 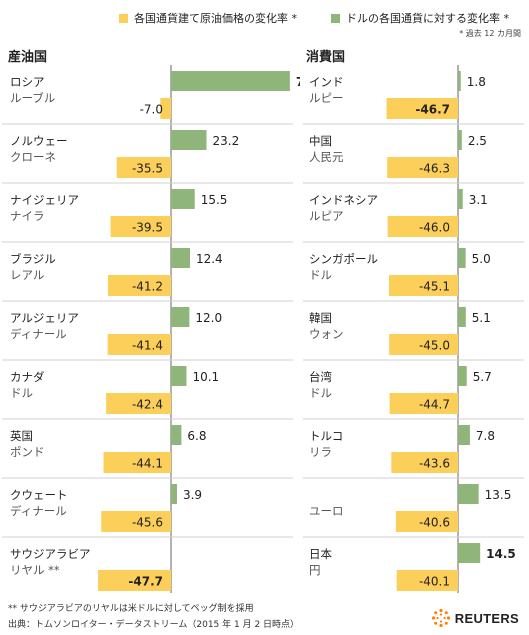 I want to click on currency-label: ウォン, so click(x=326, y=334).